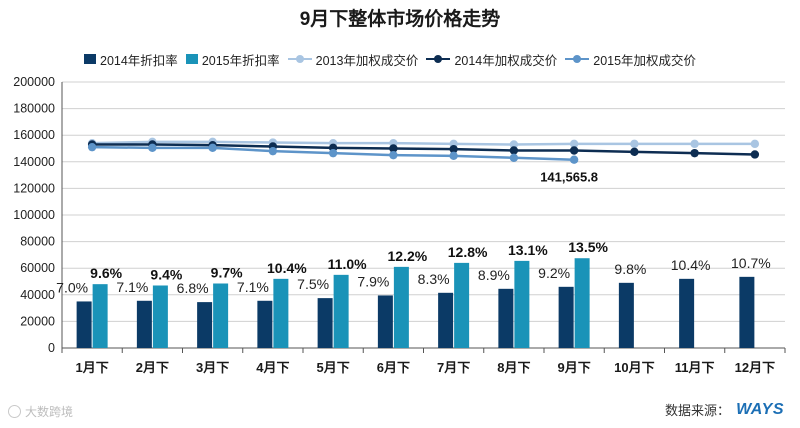 This screenshot has width=800, height=428. What do you see at coordinates (630, 269) in the screenshot?
I see `bar-label-2014: 9.8%` at bounding box center [630, 269].